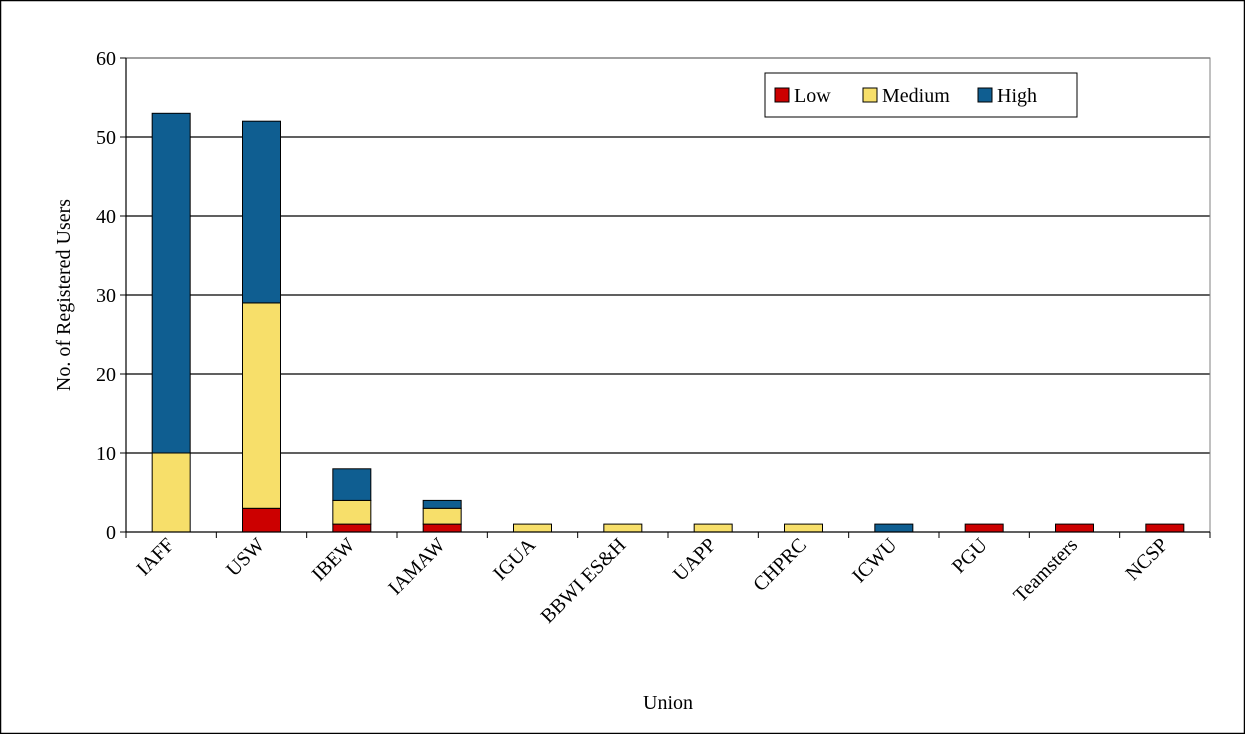 The width and height of the screenshot is (1245, 734). What do you see at coordinates (870, 95) in the screenshot?
I see `legend-swatch-medium` at bounding box center [870, 95].